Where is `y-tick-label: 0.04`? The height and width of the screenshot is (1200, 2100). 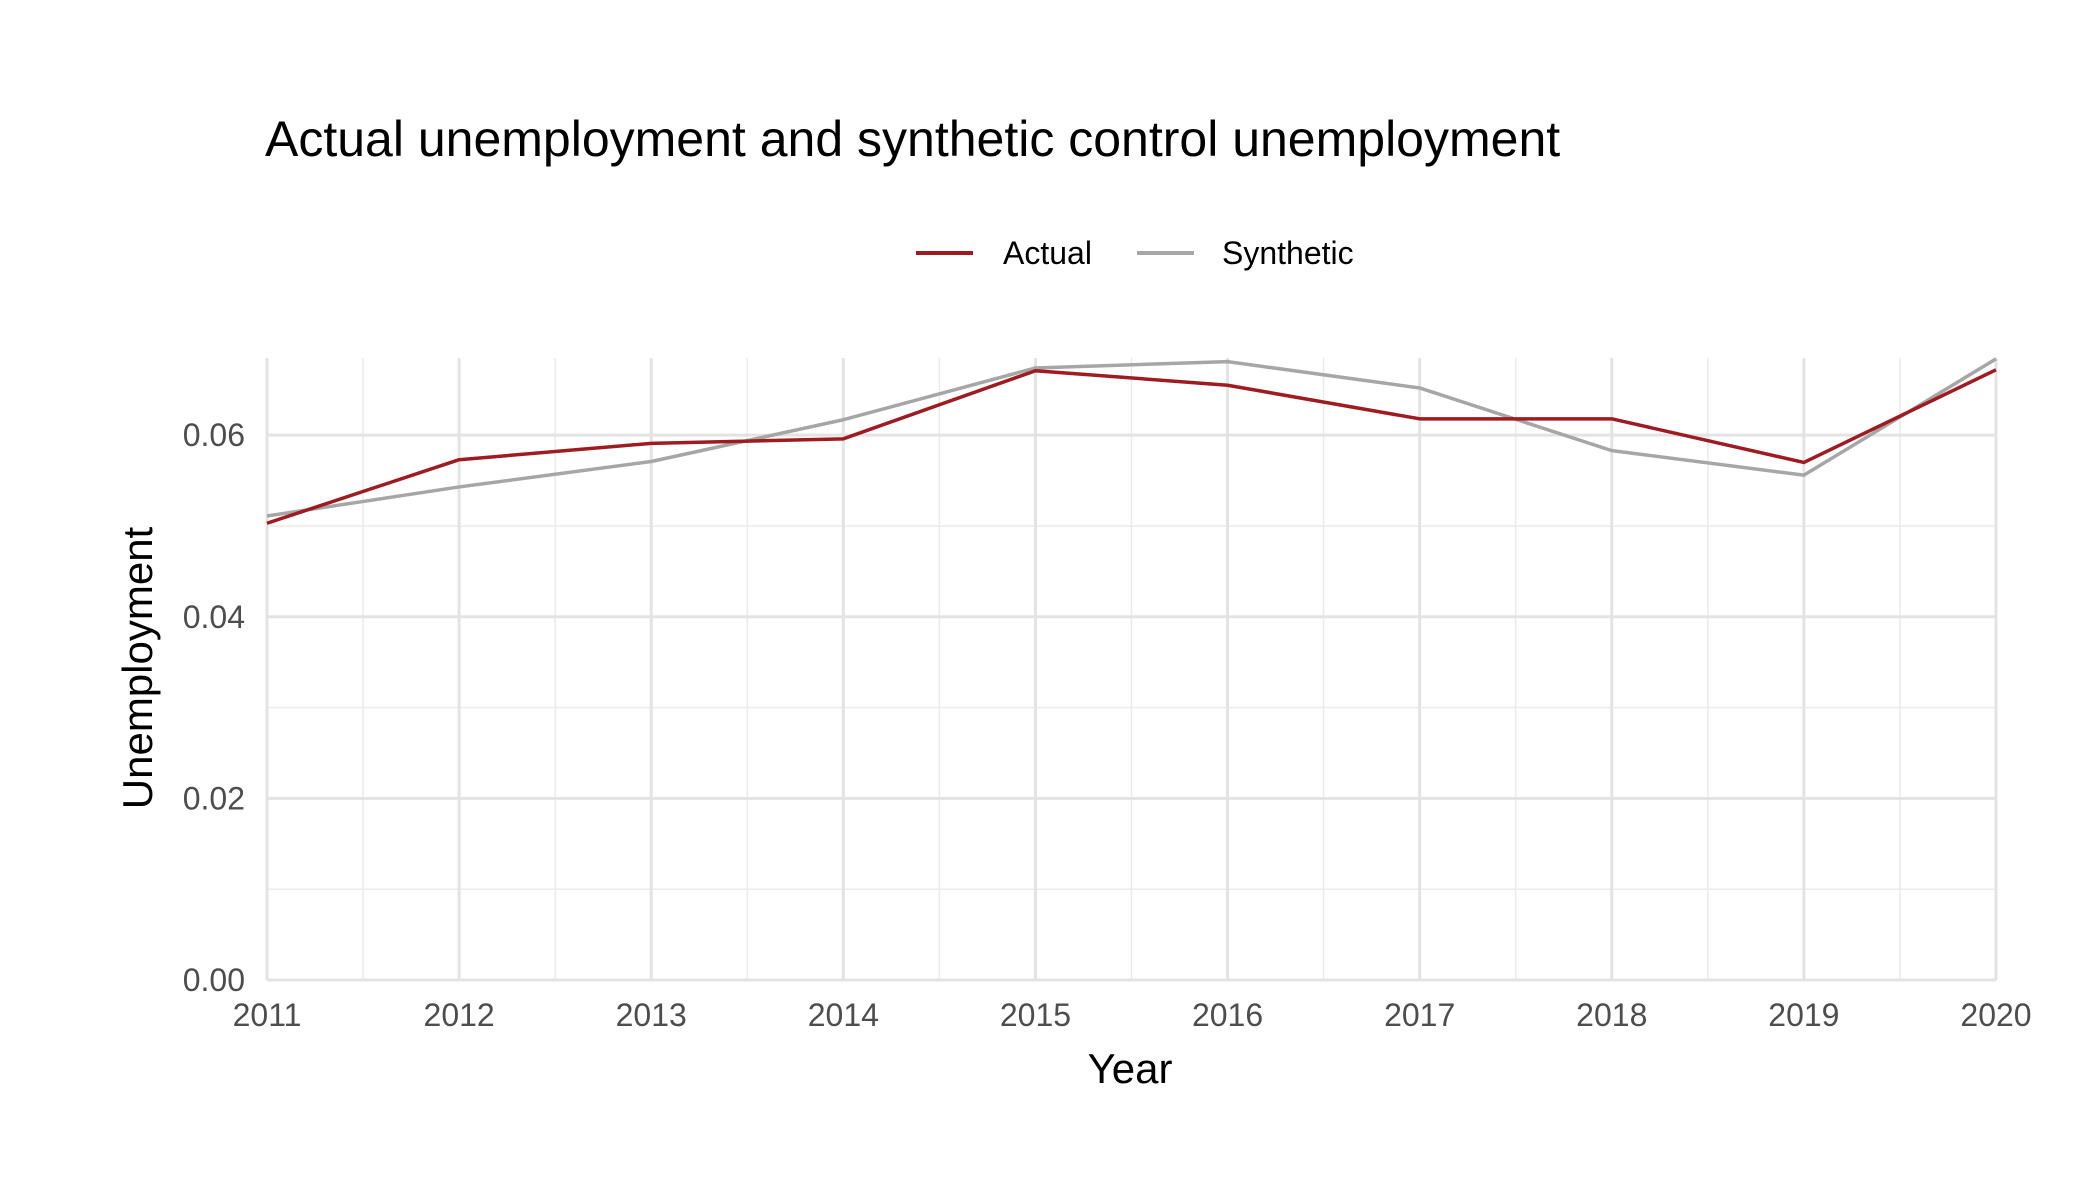
y-tick-label: 0.04 is located at coordinates (214, 617).